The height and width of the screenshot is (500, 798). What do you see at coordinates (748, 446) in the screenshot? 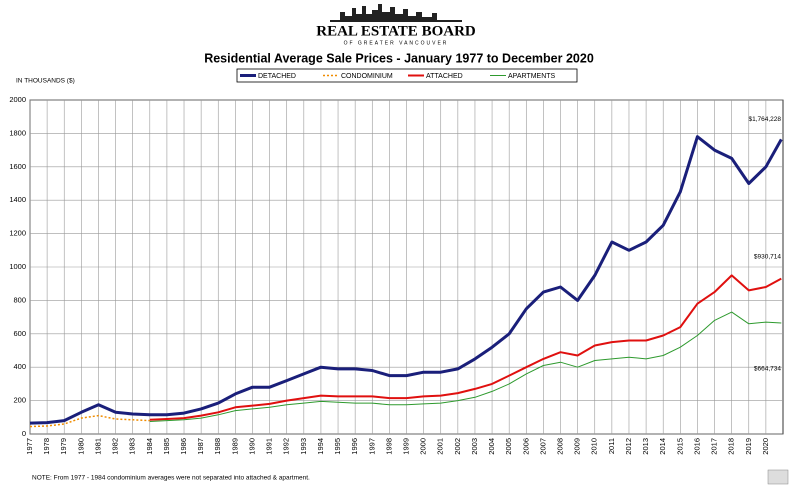
I see `x-tick-label: 2019` at bounding box center [748, 446].